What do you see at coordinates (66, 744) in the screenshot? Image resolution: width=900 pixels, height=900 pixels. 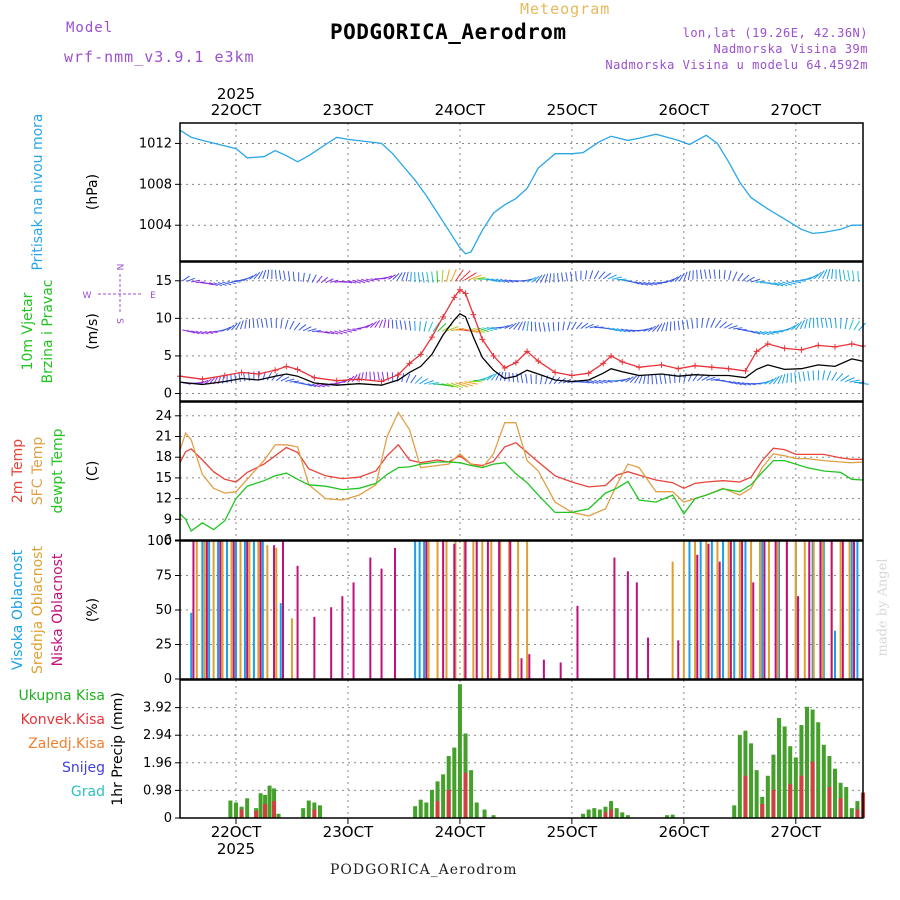 I see `precip-legend-label: Zaledj.Kisa` at bounding box center [66, 744].